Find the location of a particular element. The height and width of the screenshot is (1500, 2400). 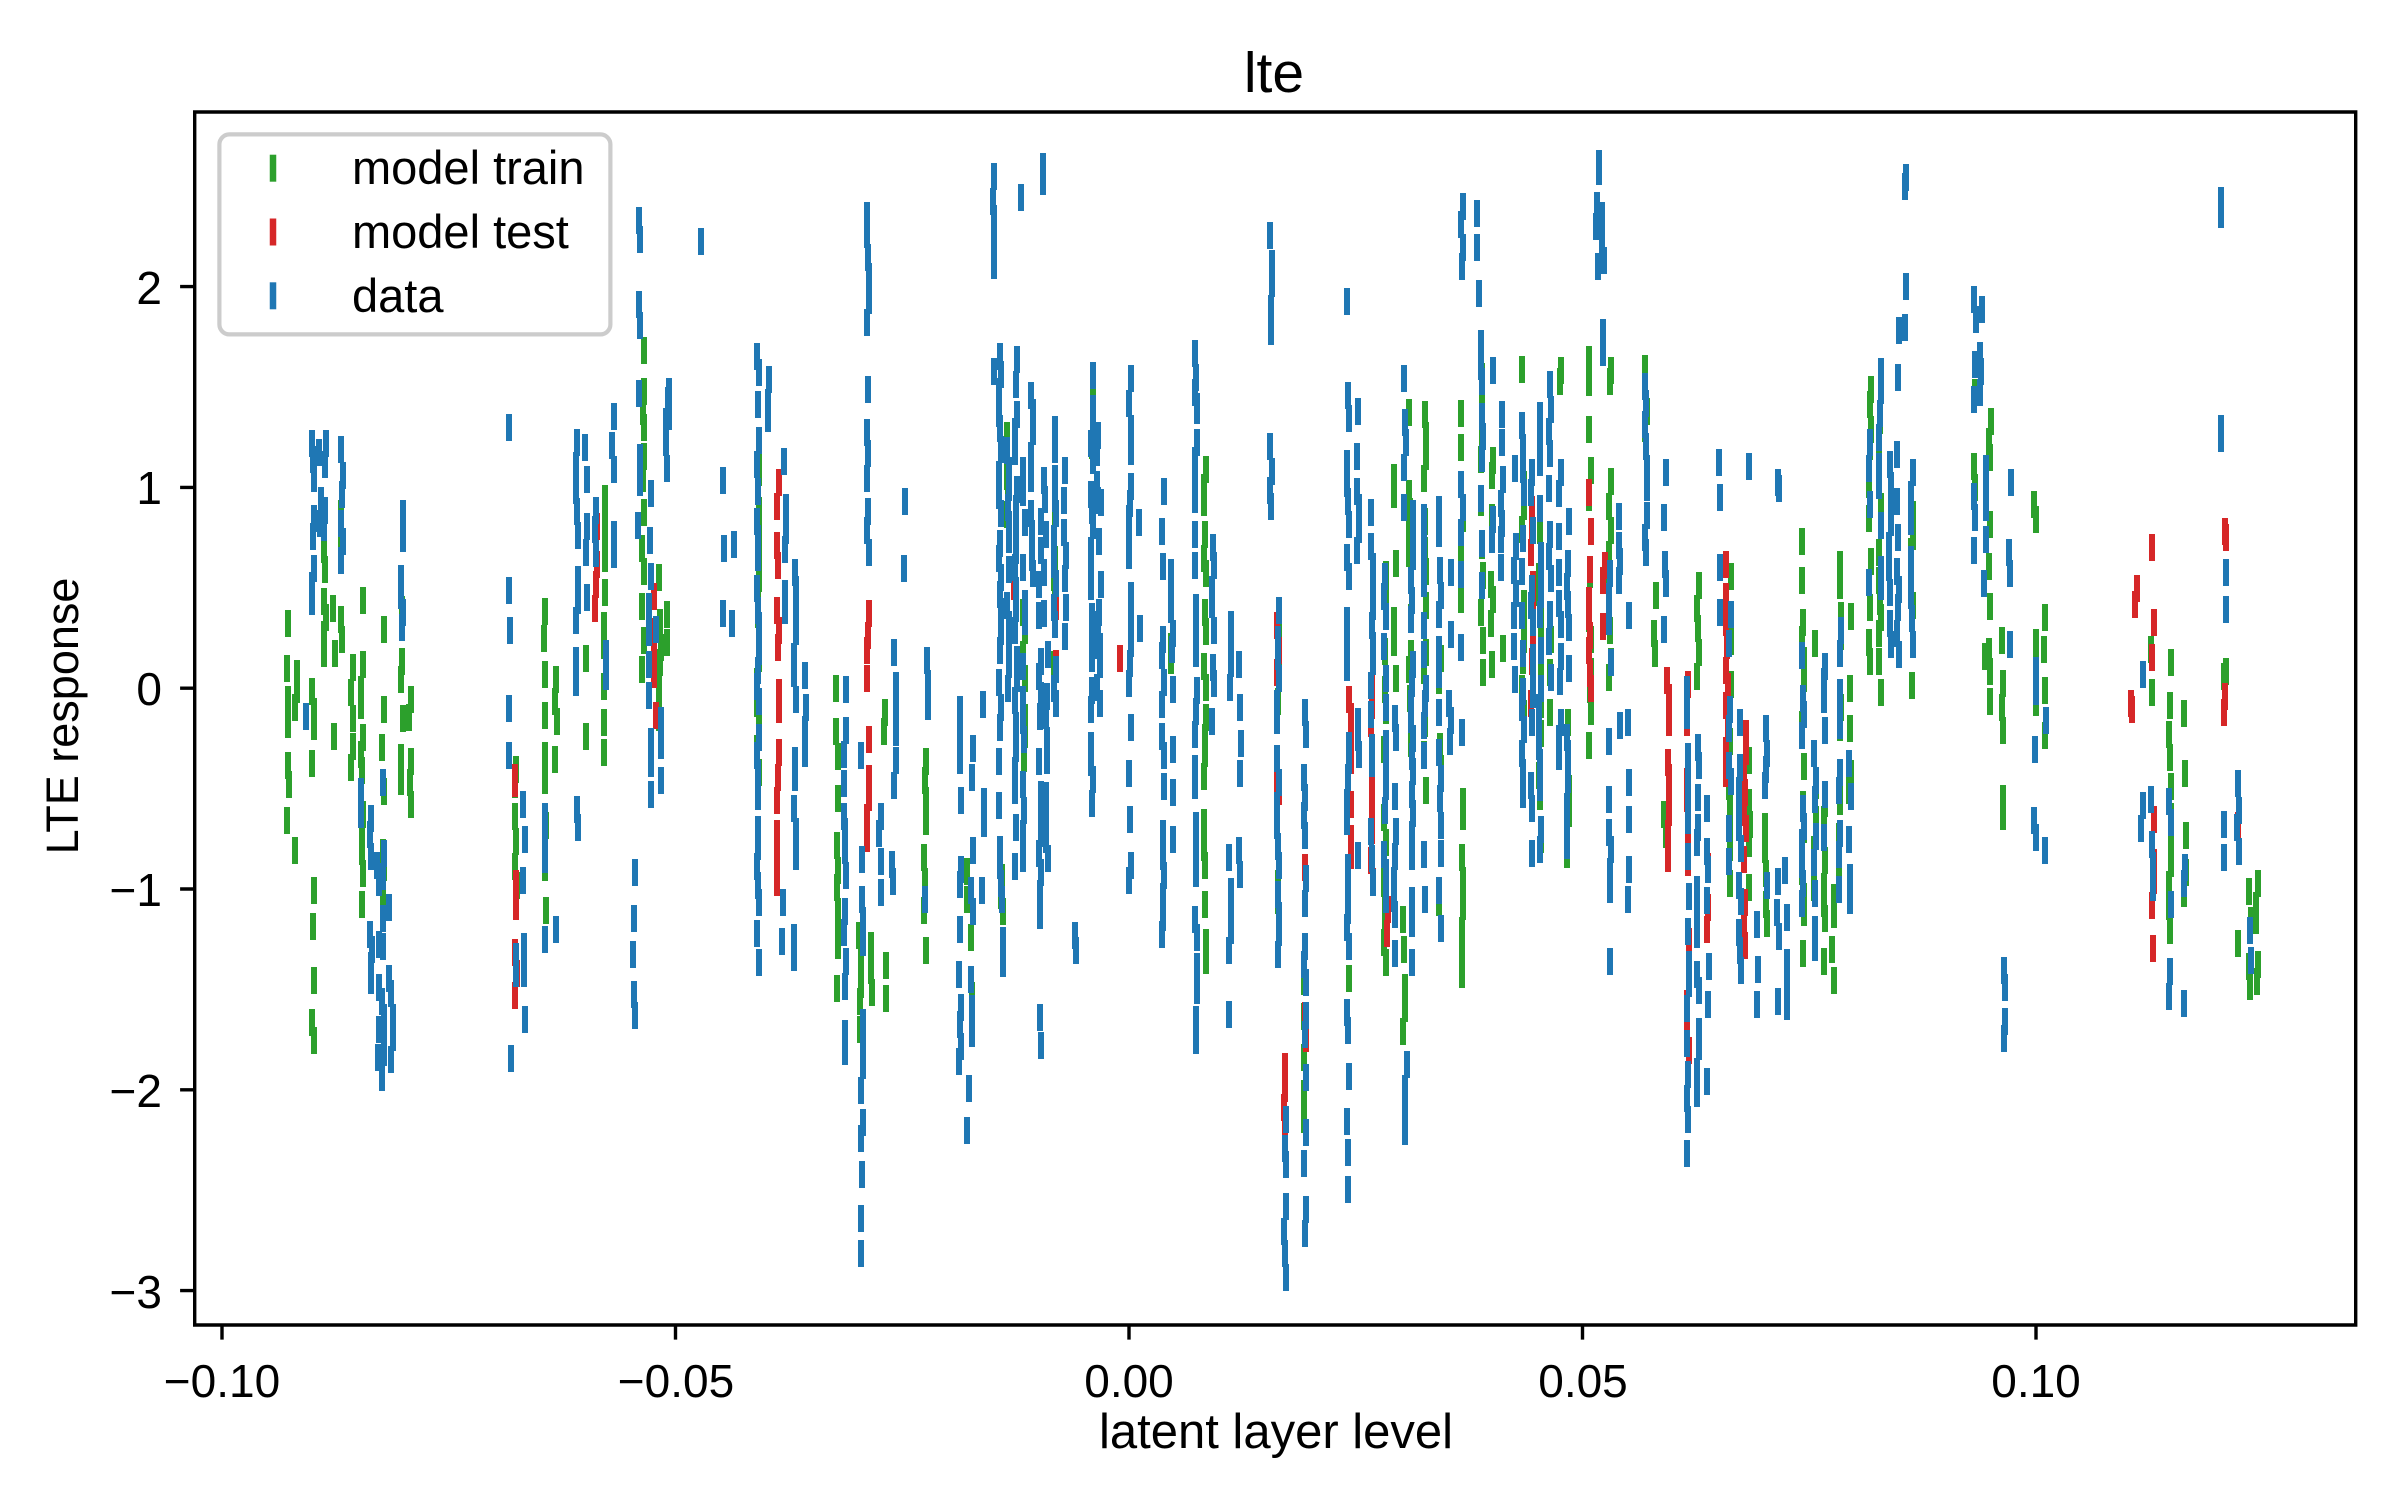

svg-text: −3 is located at coordinates (136, 1292).